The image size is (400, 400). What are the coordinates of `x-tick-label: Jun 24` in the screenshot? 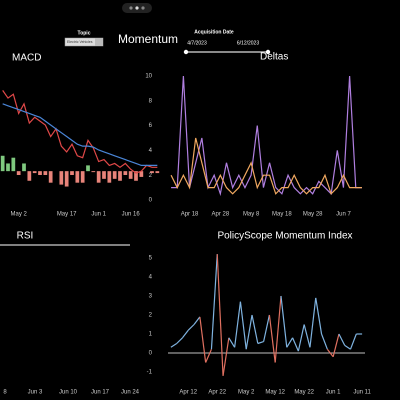 It's located at (130, 393).